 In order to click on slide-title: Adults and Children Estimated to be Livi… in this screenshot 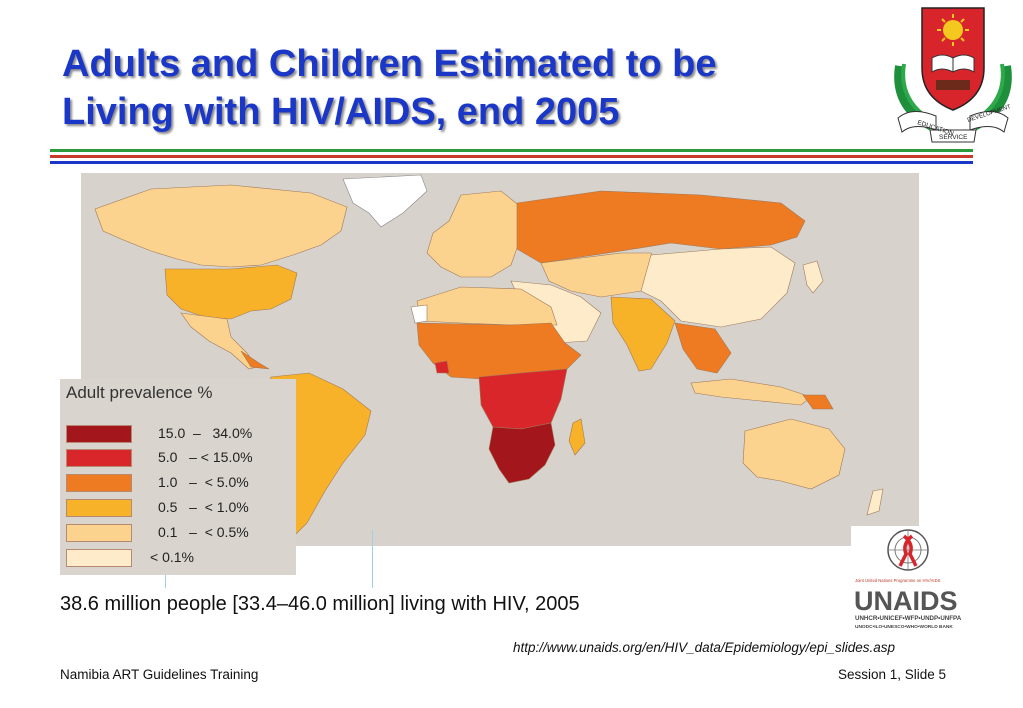, I will do `click(472, 88)`.